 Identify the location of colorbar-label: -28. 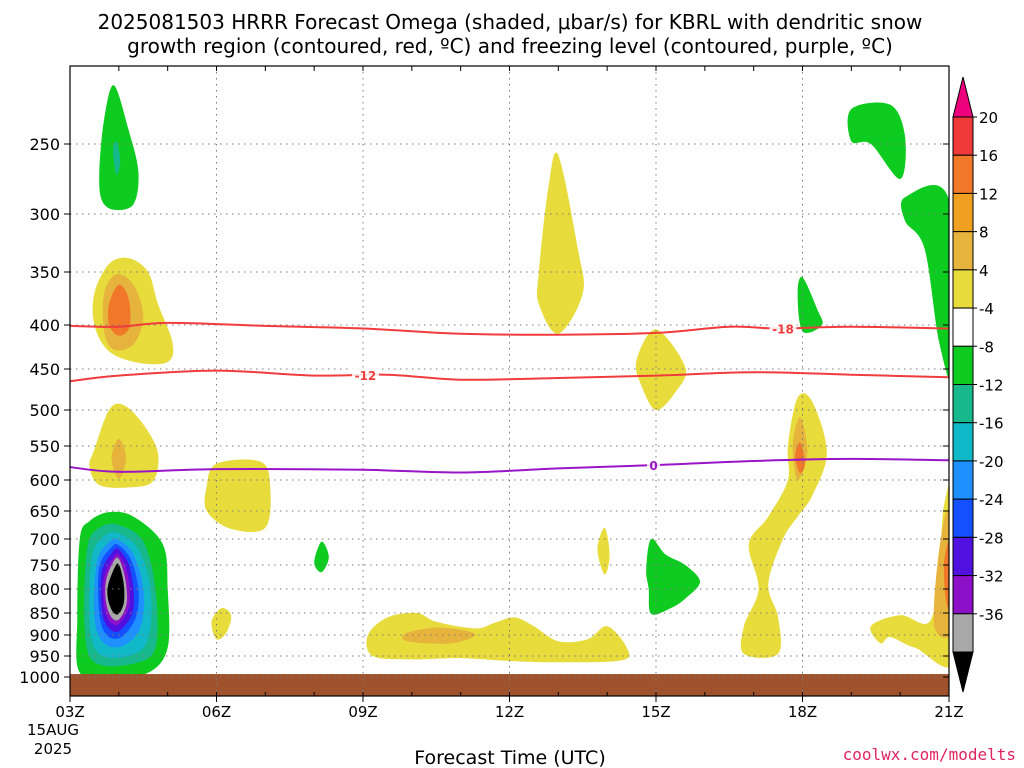
(991, 538).